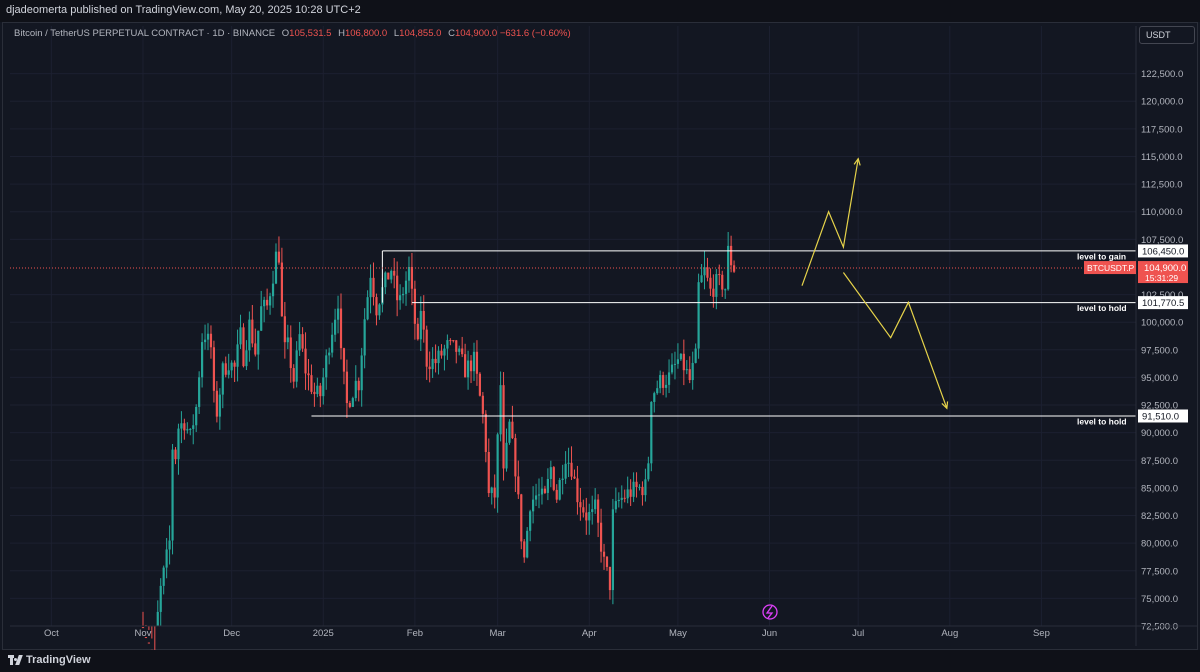  I want to click on tradingview-logo: TradingView, so click(49, 660).